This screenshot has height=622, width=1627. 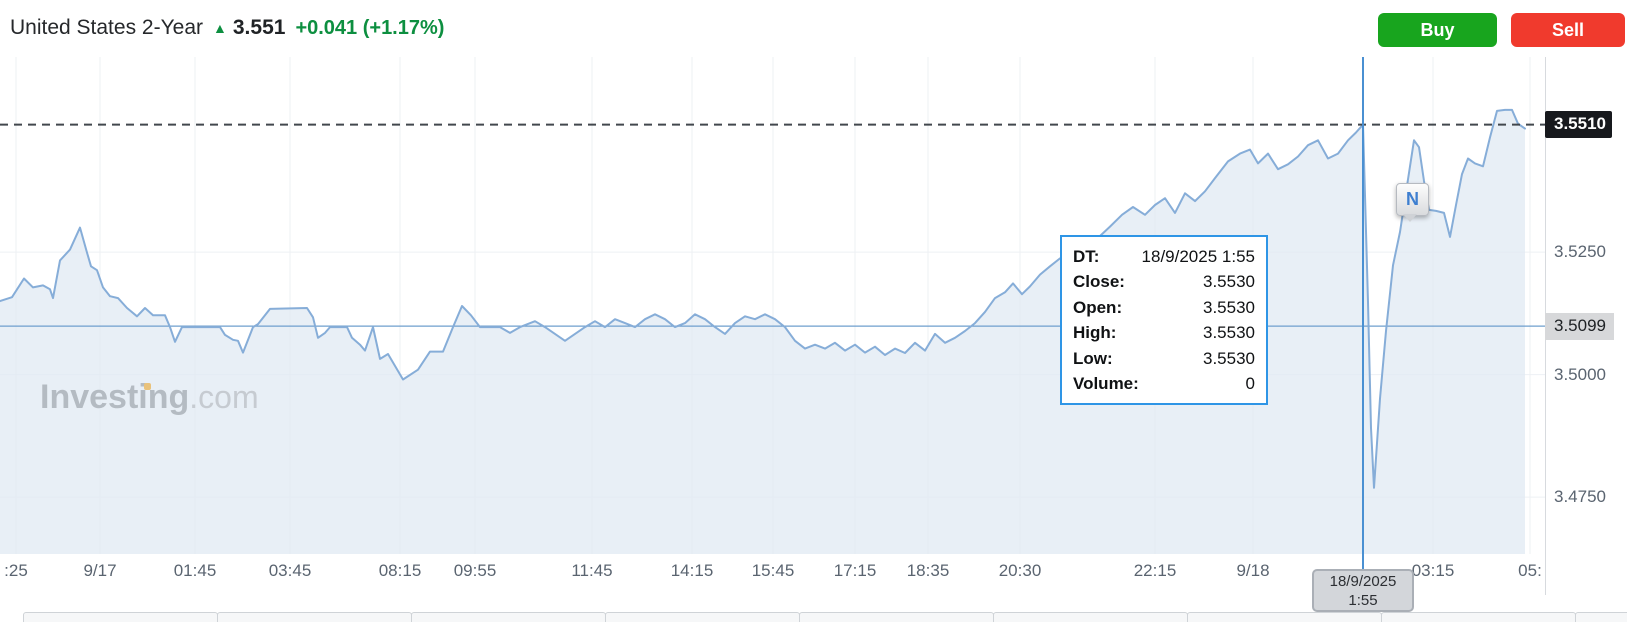 What do you see at coordinates (928, 570) in the screenshot?
I see `x-axis-tick-label: 18:35` at bounding box center [928, 570].